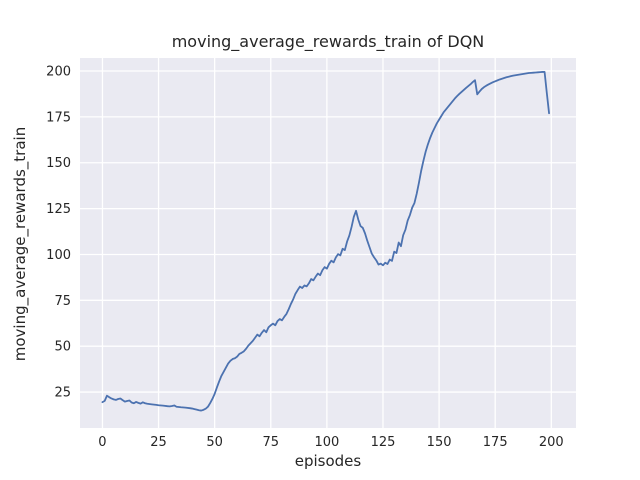 The width and height of the screenshot is (640, 480). I want to click on y-tick-label: 50, so click(62, 347).